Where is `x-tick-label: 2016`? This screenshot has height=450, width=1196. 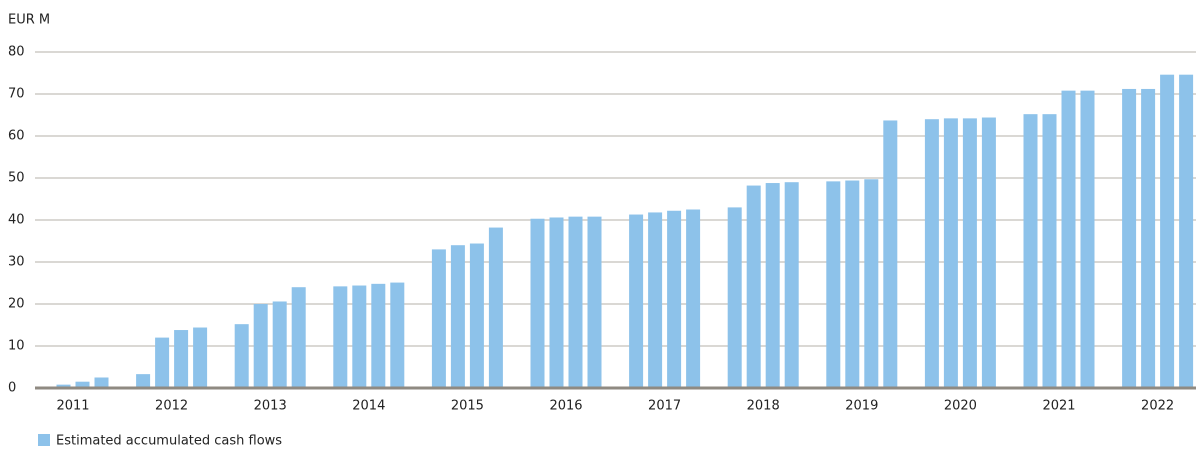 x-tick-label: 2016 is located at coordinates (565, 406).